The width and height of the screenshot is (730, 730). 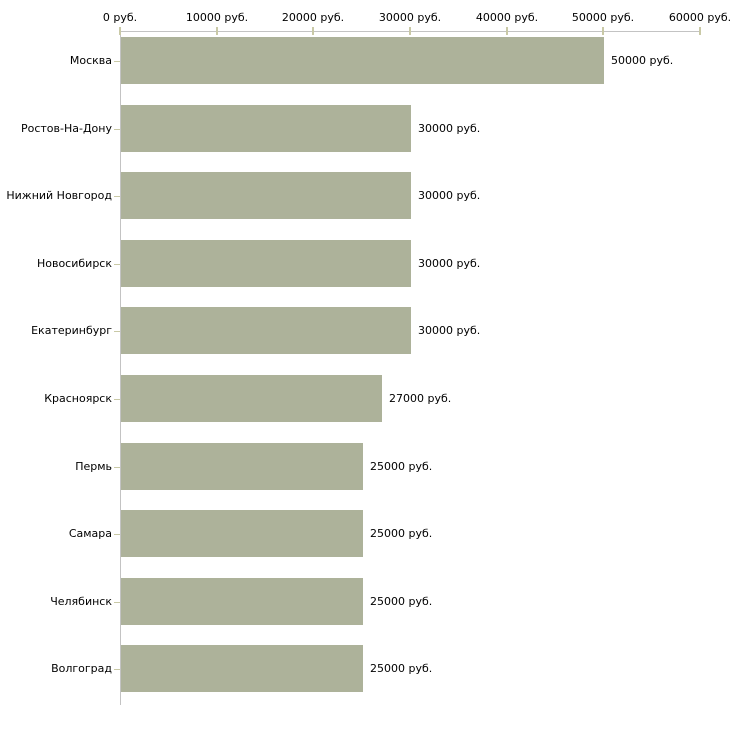 I want to click on value-label: 27000 руб., so click(x=420, y=398).